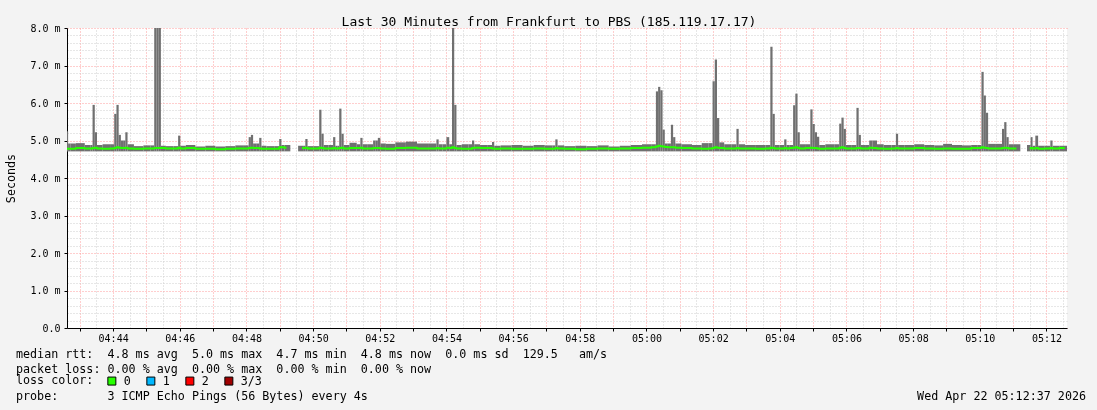 The width and height of the screenshot is (1097, 410). What do you see at coordinates (251, 381) in the screenshot?
I see `legend-label: 3/3` at bounding box center [251, 381].